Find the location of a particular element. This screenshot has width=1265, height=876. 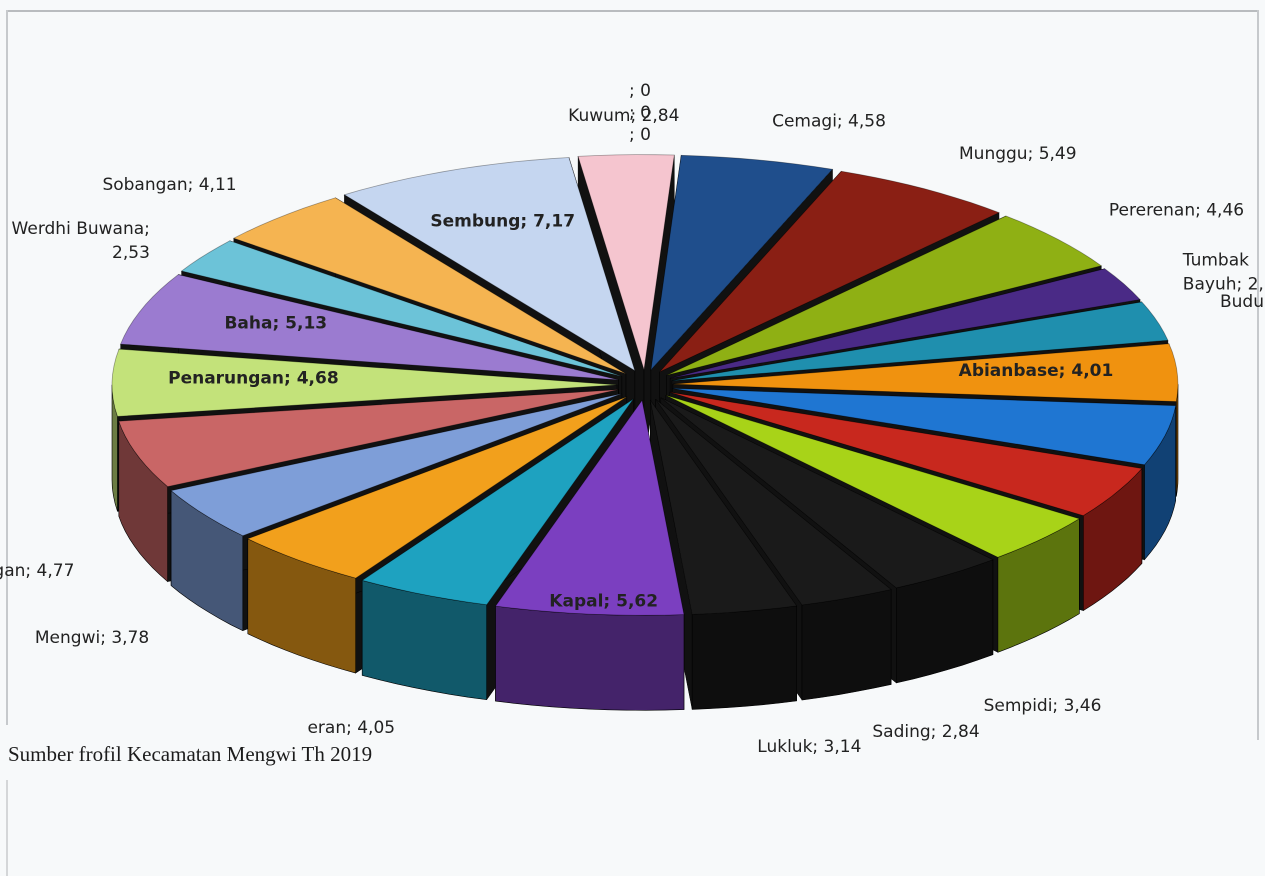

slice-label: Abianbase; 4,01 is located at coordinates (1036, 371).